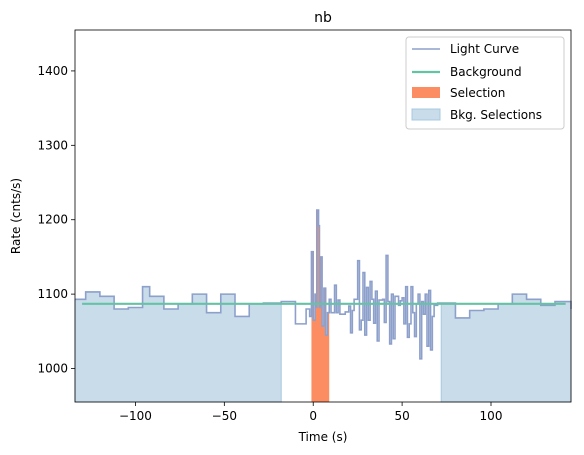  Describe the element at coordinates (484, 49) in the screenshot. I see `legend-label-light-curve: Light Curve` at that location.